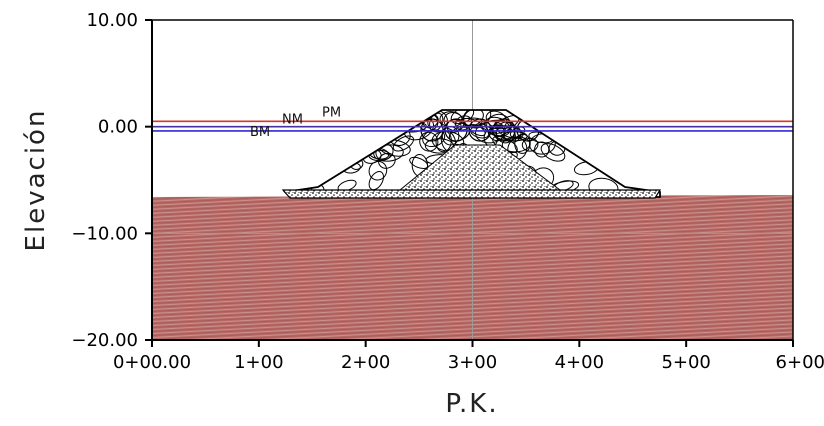 The width and height of the screenshot is (824, 426). What do you see at coordinates (800, 362) in the screenshot?
I see `x-tick-label: 6+00` at bounding box center [800, 362].